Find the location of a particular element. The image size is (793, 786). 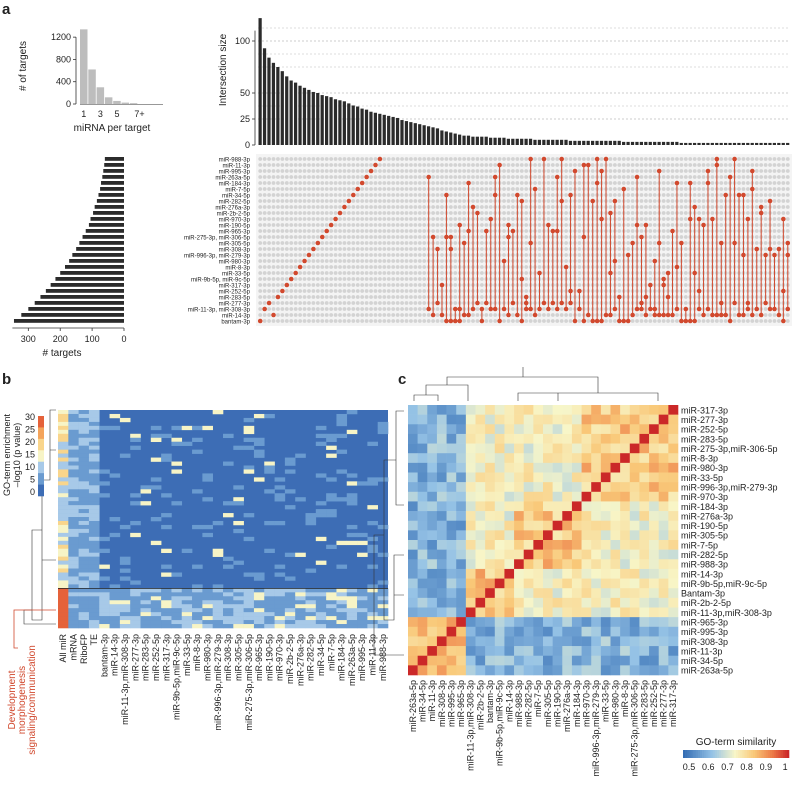

heatmap-b-column-label: miR-275-3p,miR-306-5p is located at coordinates (249, 682).